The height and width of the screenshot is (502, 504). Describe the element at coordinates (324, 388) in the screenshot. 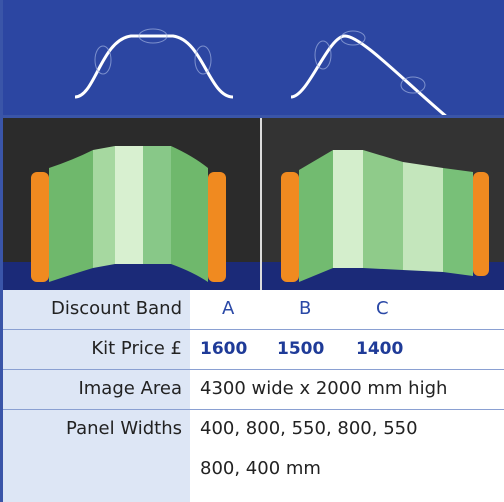

I see `image-area: 4300 wide x 2000 mm high` at that location.